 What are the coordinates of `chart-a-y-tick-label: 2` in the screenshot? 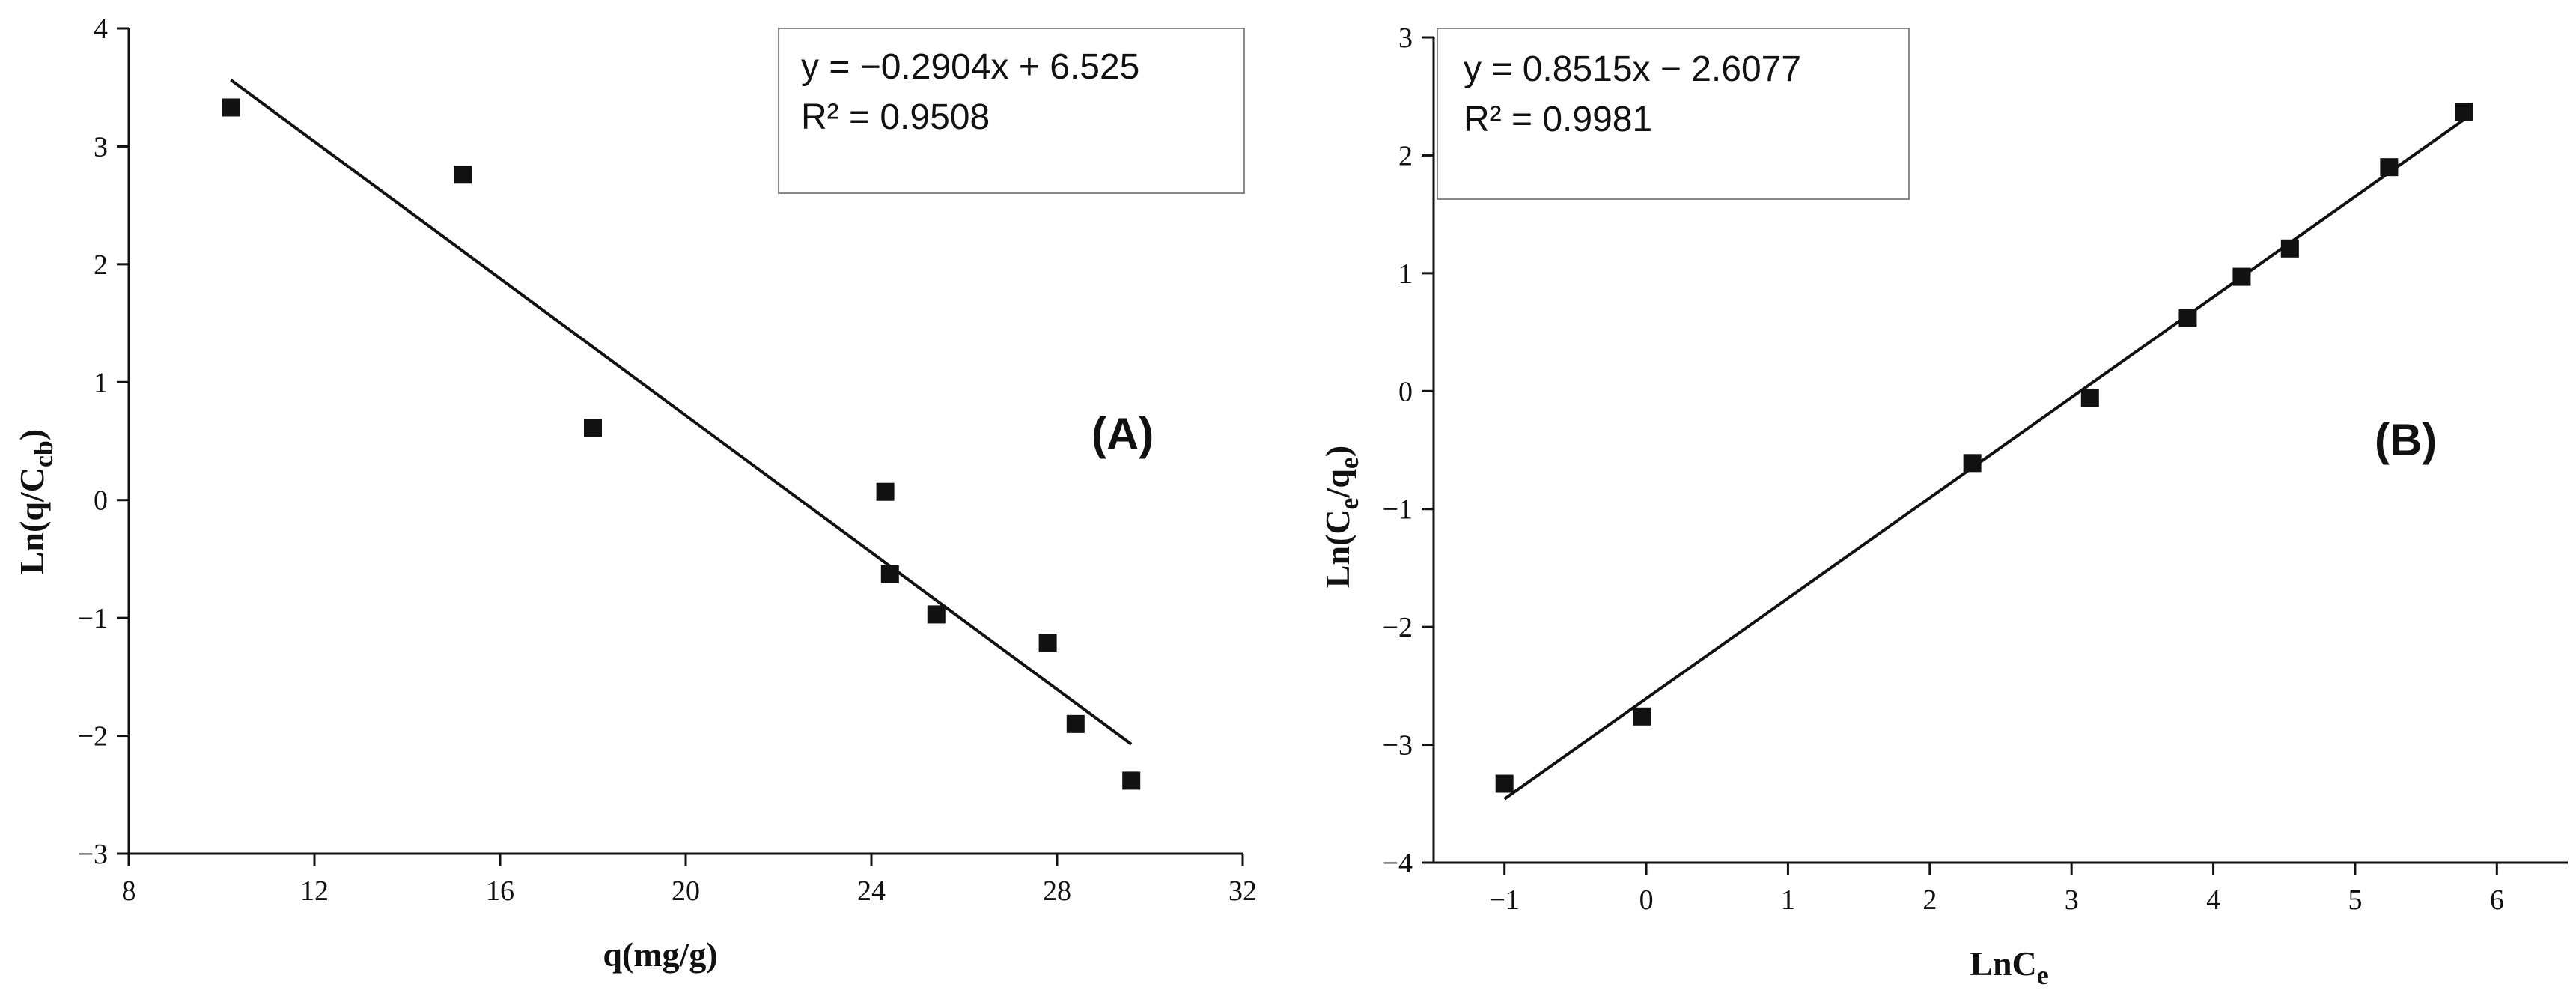 It's located at (101, 265).